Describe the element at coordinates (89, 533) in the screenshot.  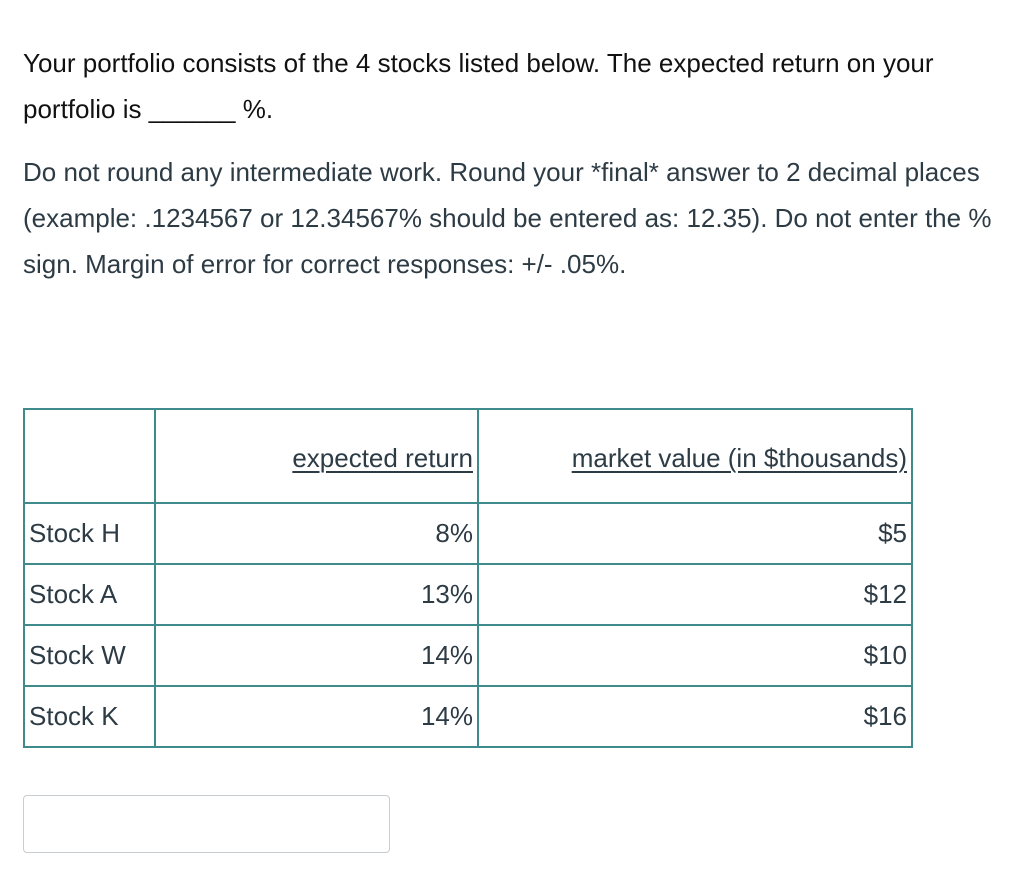
I see `stock-name: Stock H` at that location.